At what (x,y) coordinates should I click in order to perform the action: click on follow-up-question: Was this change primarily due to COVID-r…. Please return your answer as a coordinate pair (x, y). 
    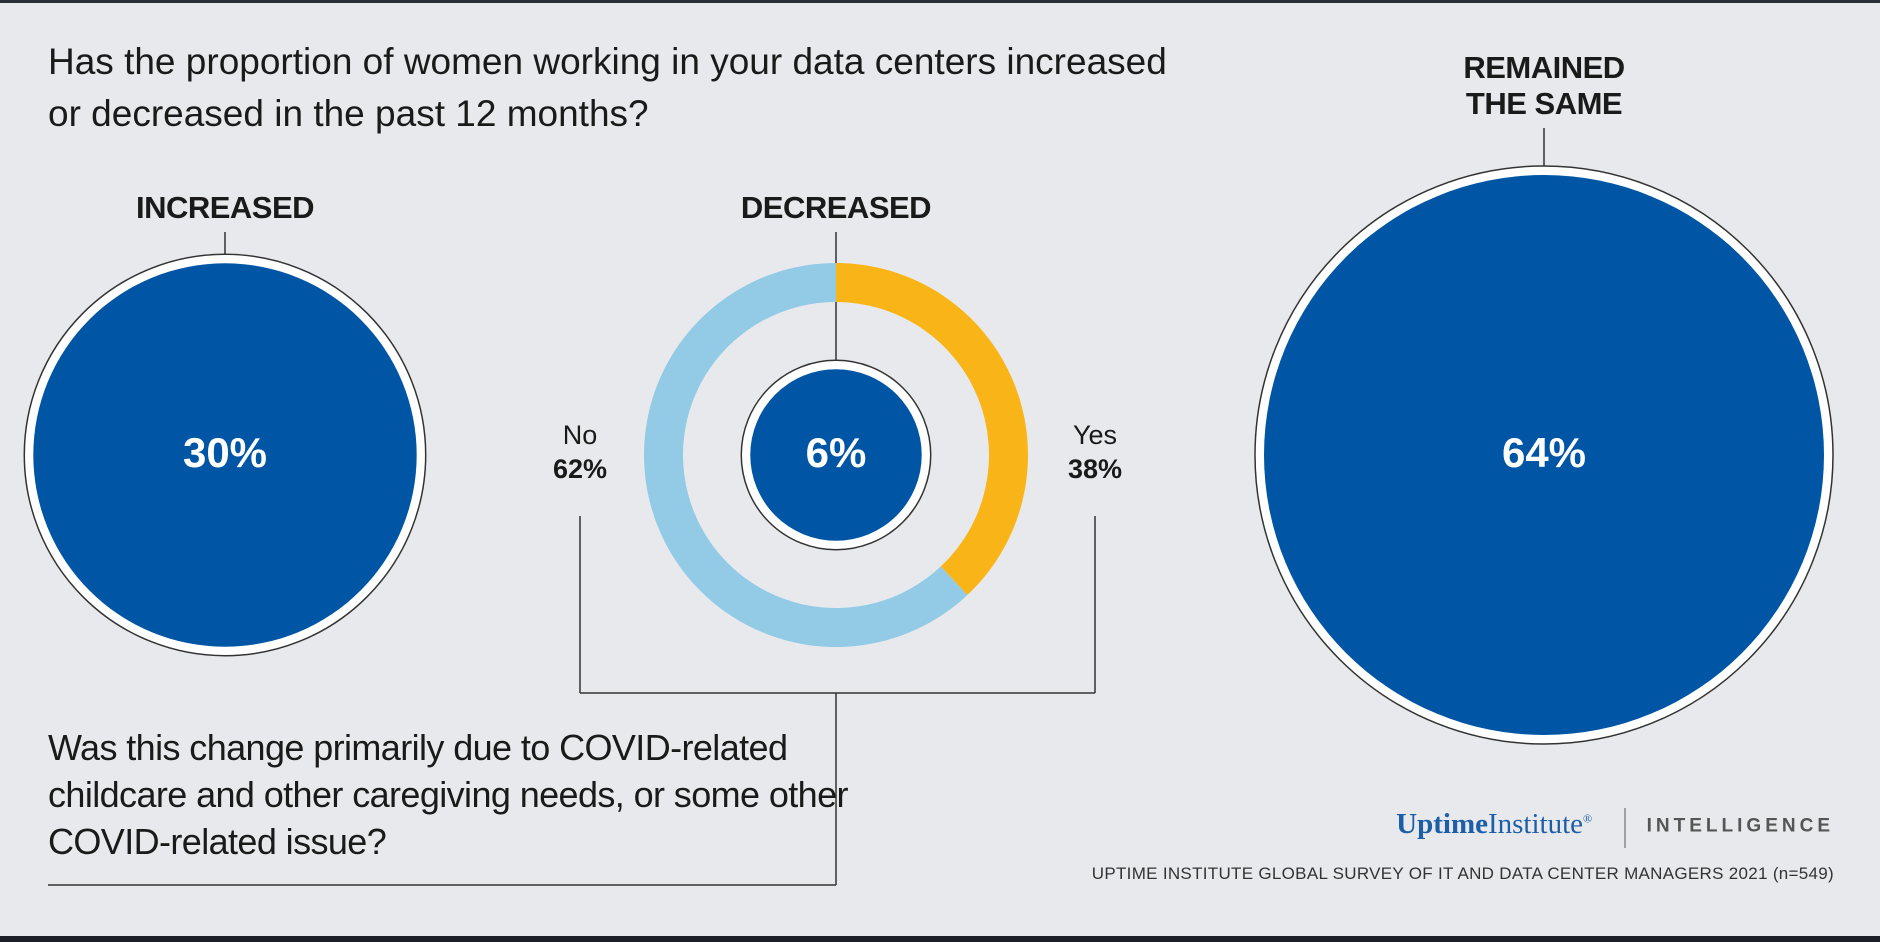
    Looking at the image, I should click on (448, 794).